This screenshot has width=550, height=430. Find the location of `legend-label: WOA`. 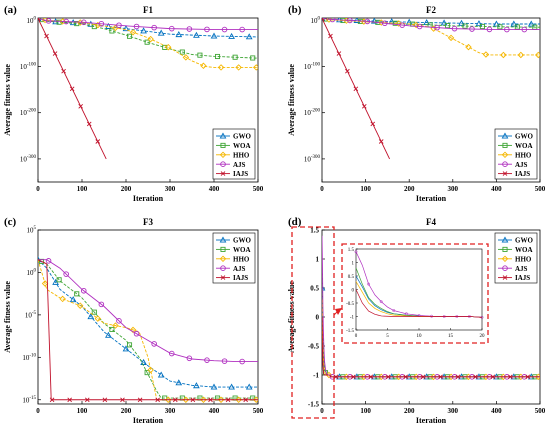

legend-label: WOA is located at coordinates (524, 146).